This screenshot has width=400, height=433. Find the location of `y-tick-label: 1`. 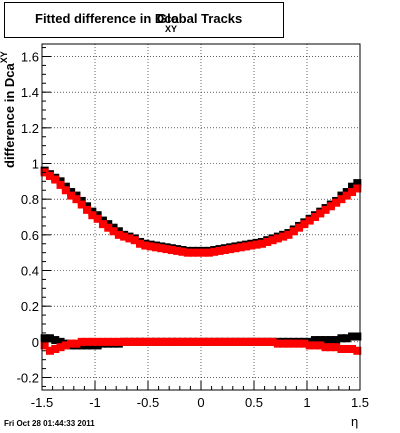

y-tick-label: 1 is located at coordinates (35, 163).